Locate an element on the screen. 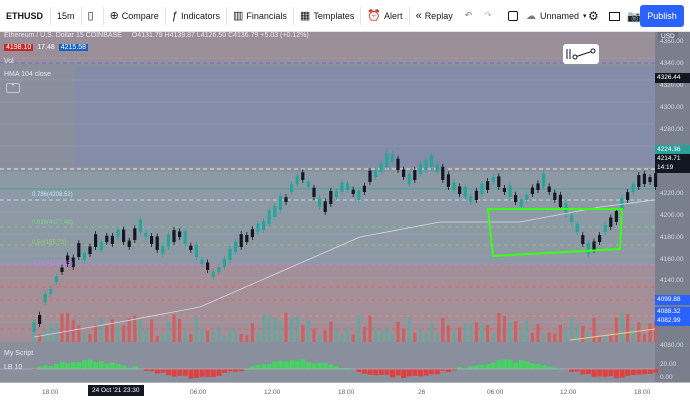 The height and width of the screenshot is (402, 690). floating-drawing-toolbar is located at coordinates (581, 54).